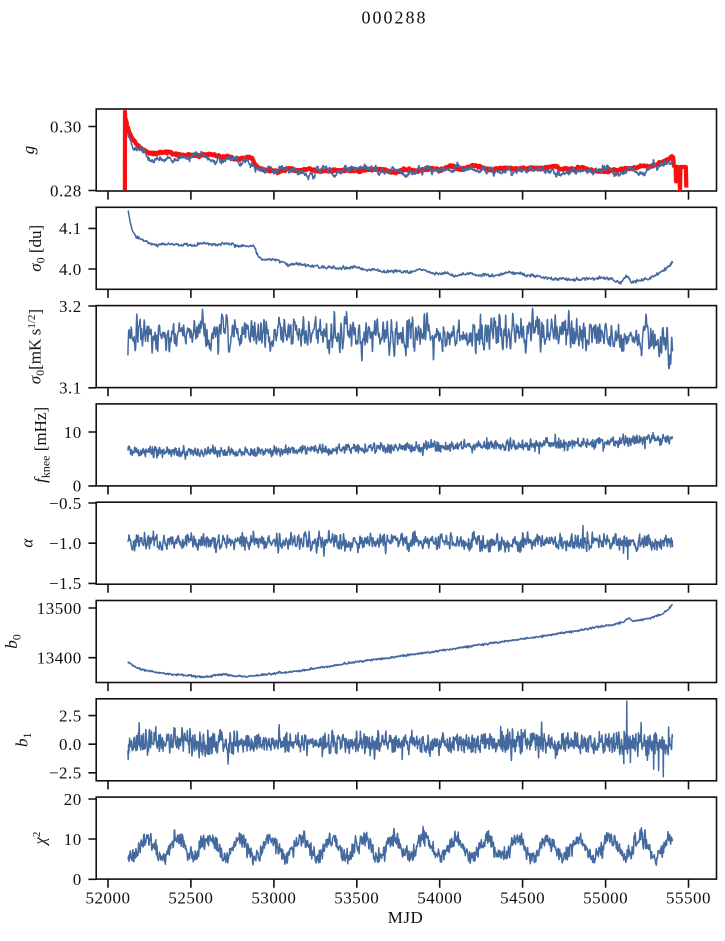 The height and width of the screenshot is (941, 725). Describe the element at coordinates (59, 658) in the screenshot. I see `svg-text: 13400` at that location.